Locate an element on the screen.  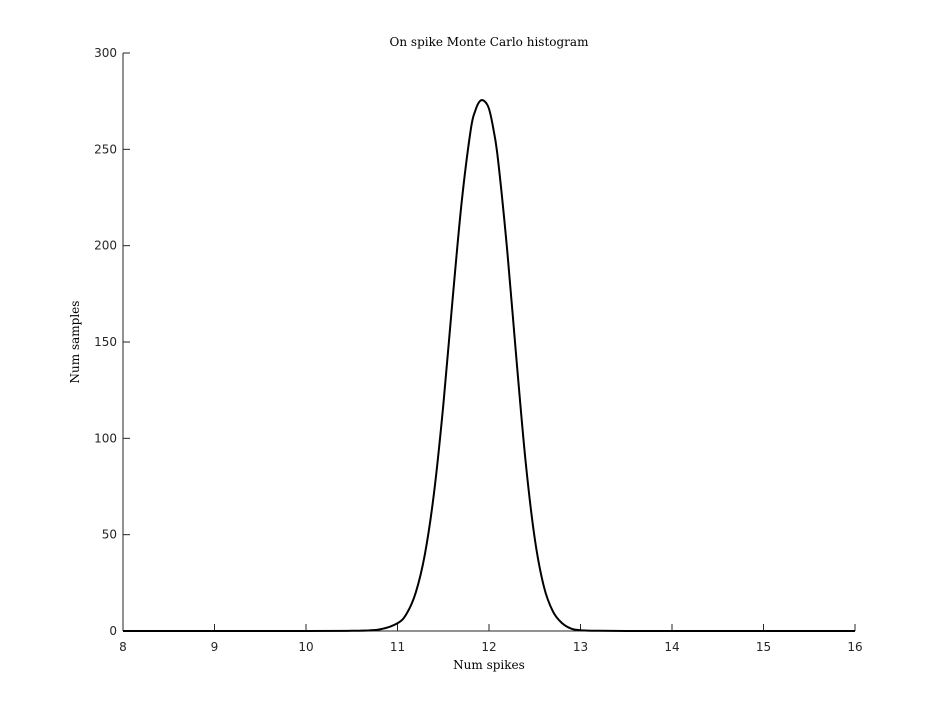
y-tick-label: 0 is located at coordinates (113, 631).